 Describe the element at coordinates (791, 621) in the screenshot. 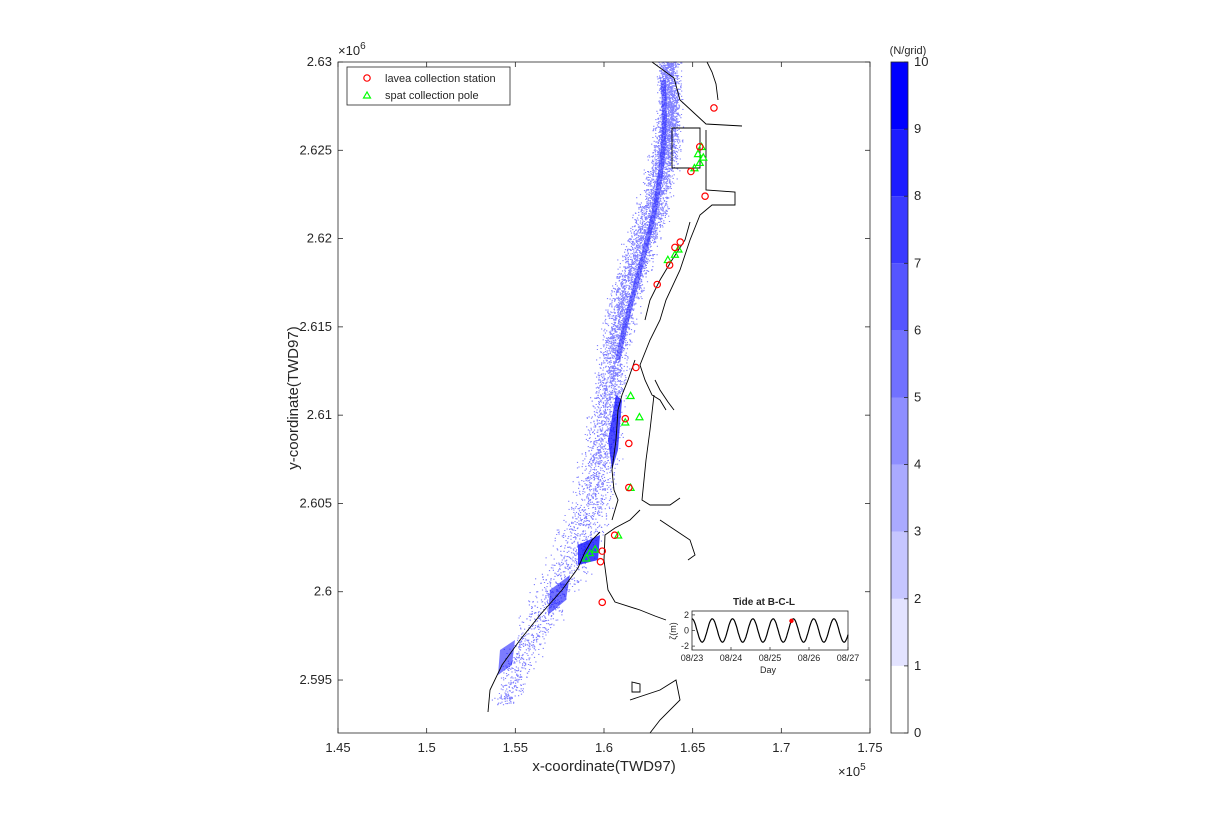

I see `tide-current-marker` at that location.